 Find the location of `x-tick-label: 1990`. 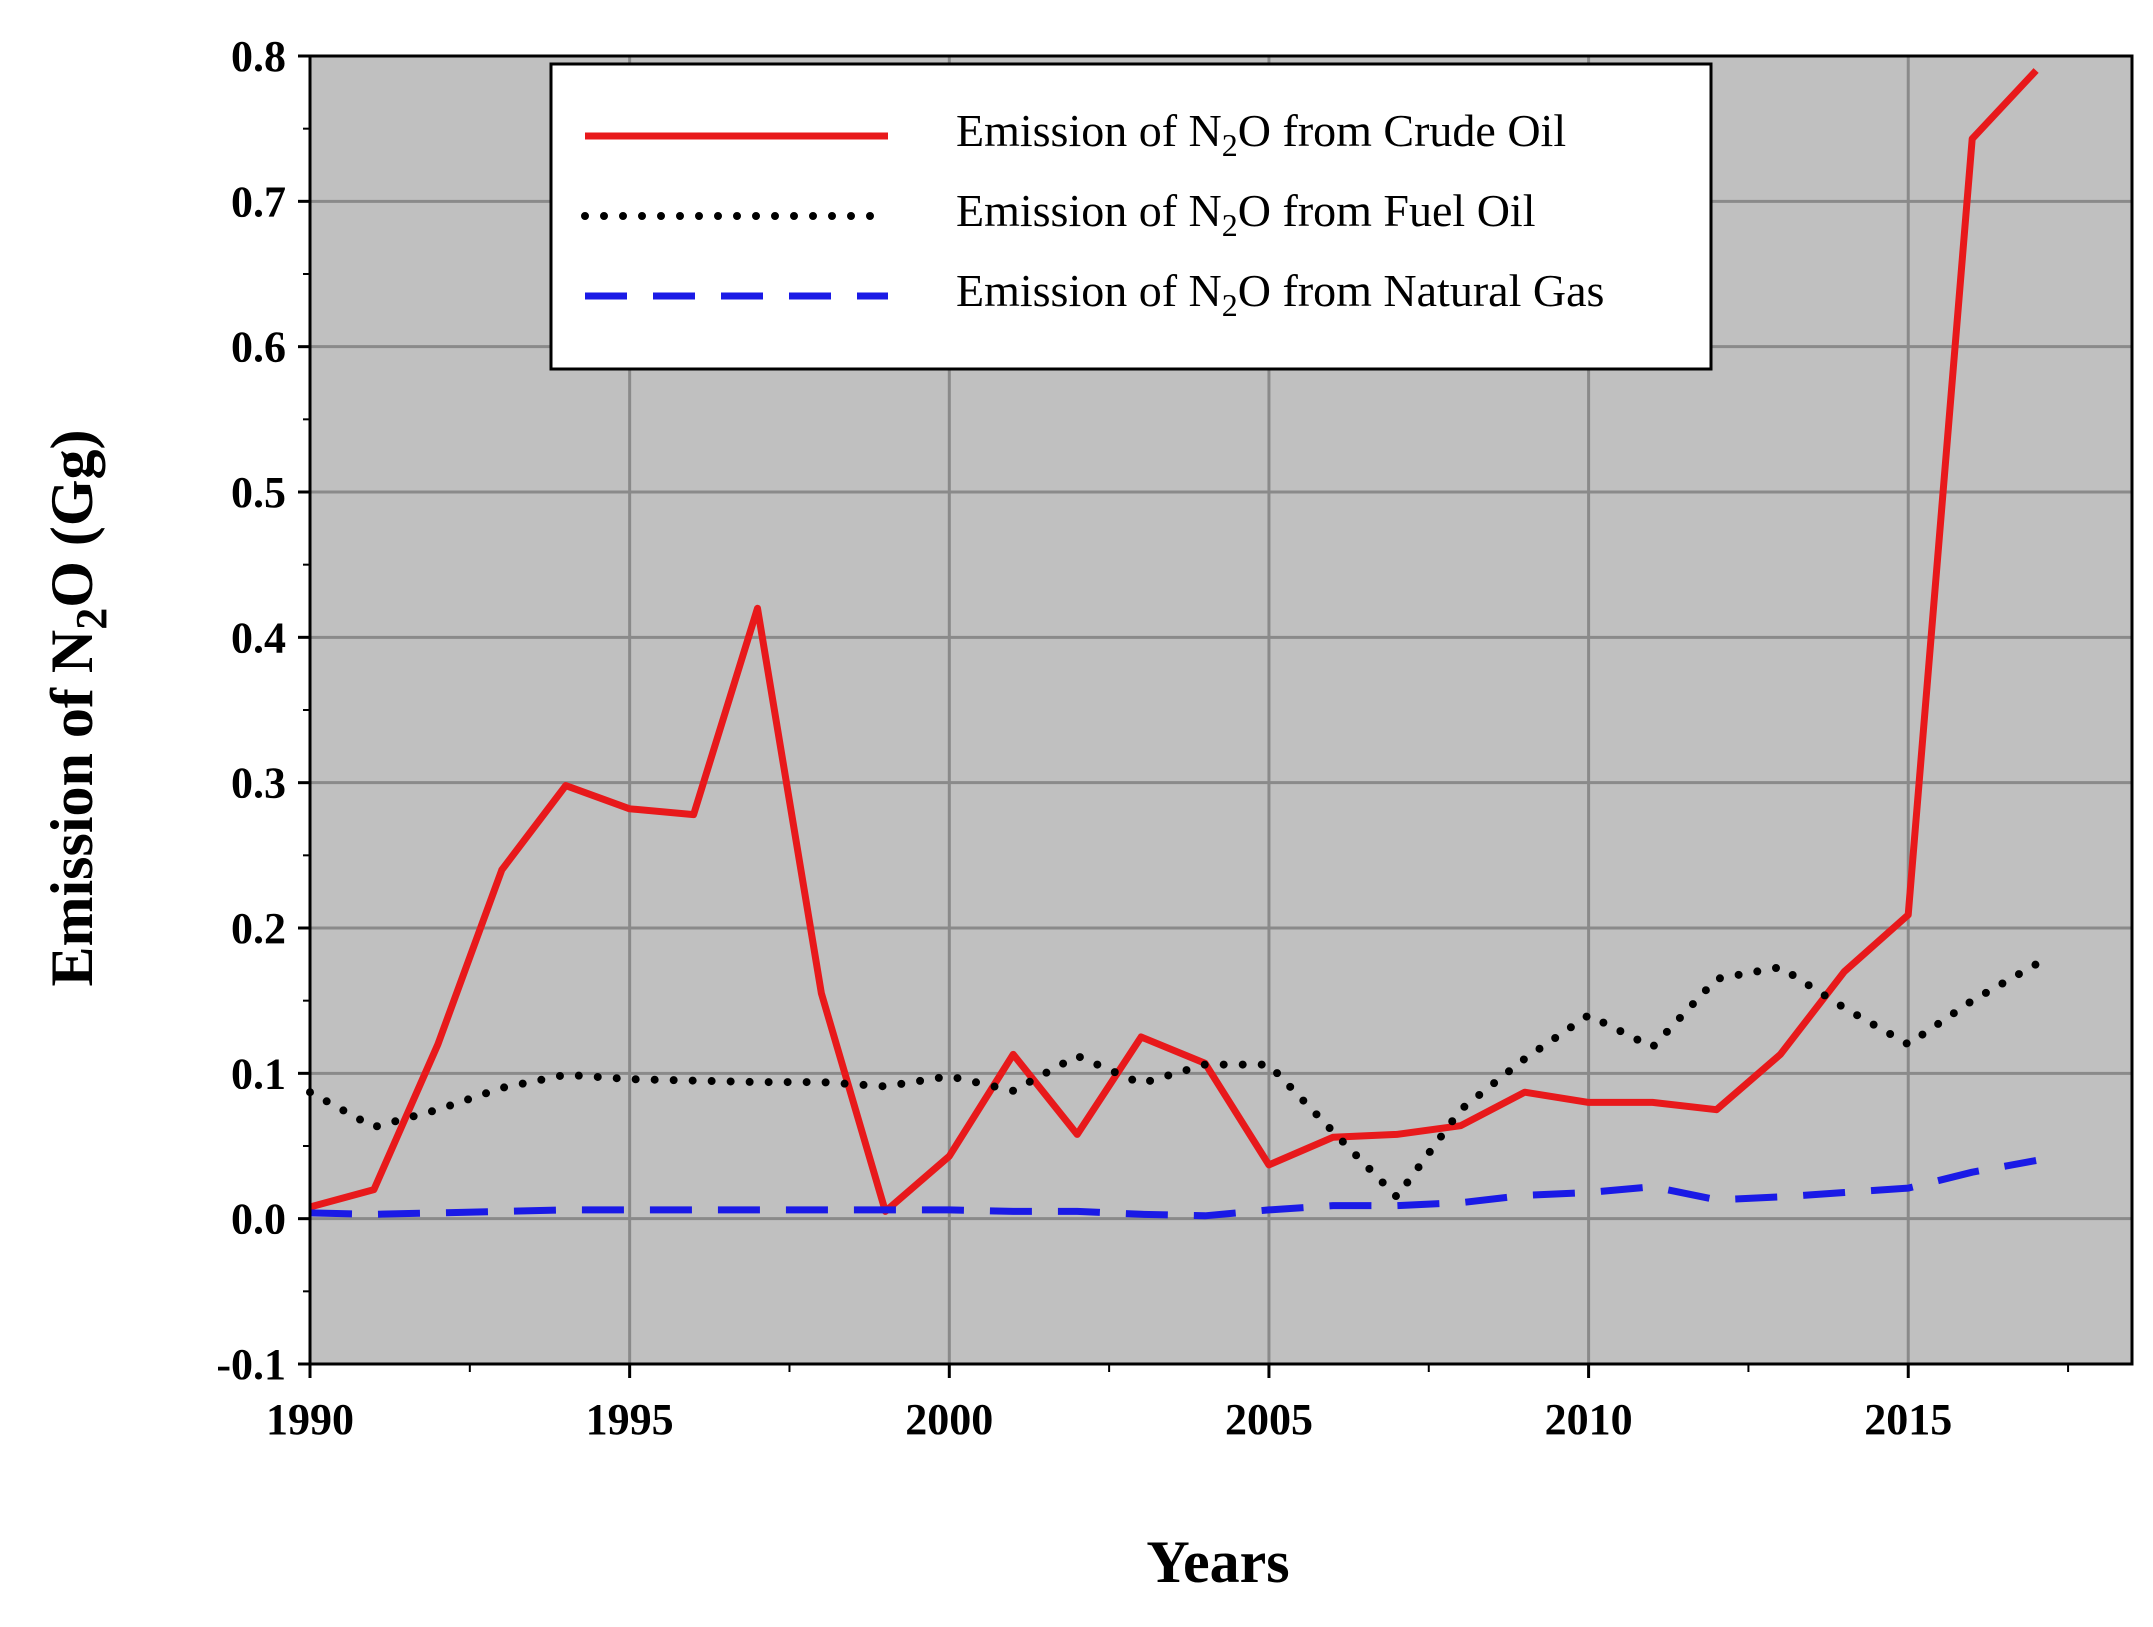

x-tick-label: 1990 is located at coordinates (310, 1419).